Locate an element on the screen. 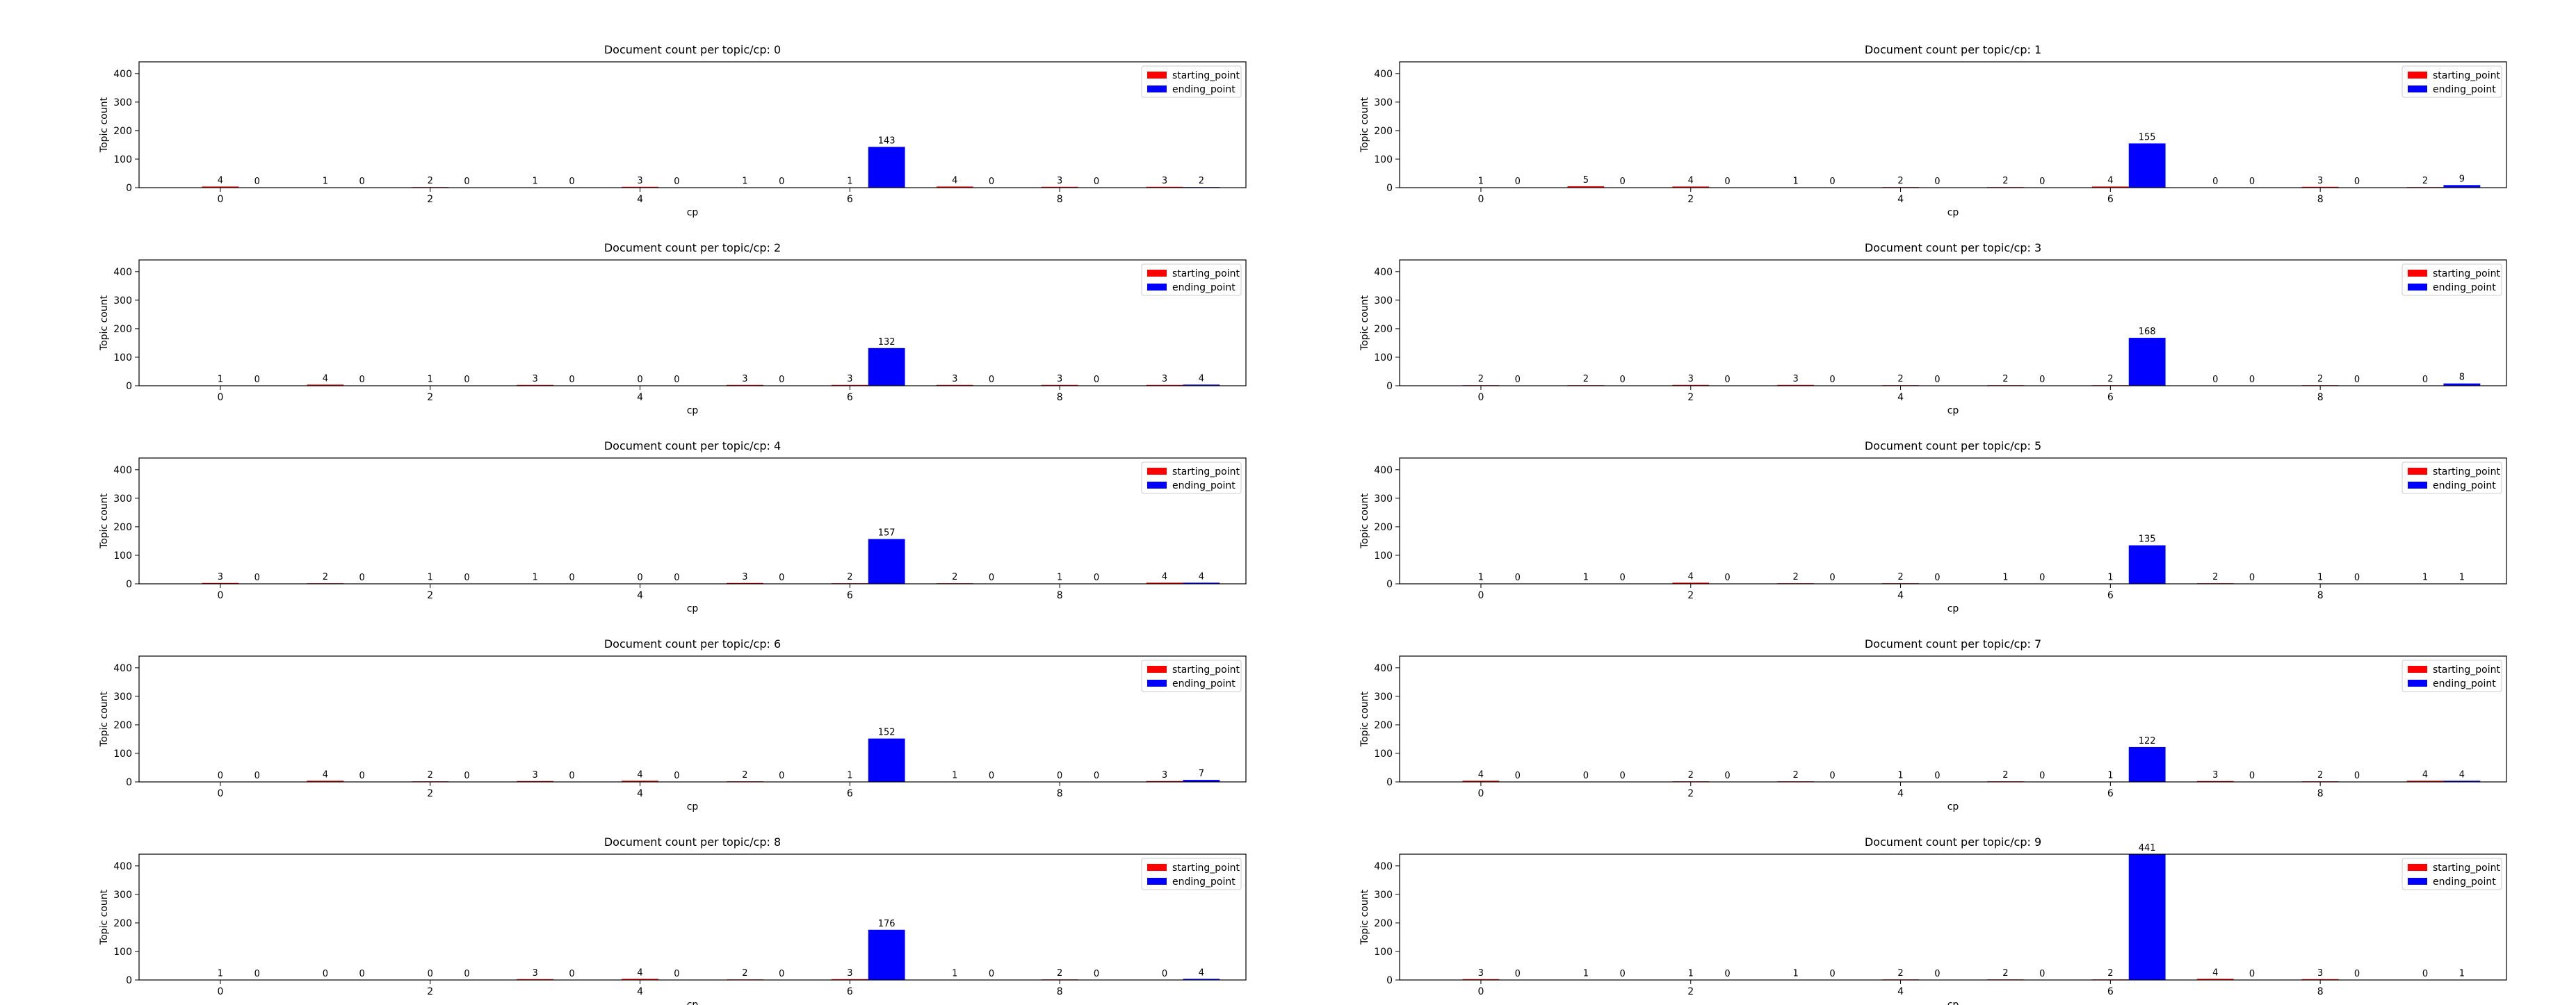  bar-label-starting_point-4: 0 is located at coordinates (639, 578).